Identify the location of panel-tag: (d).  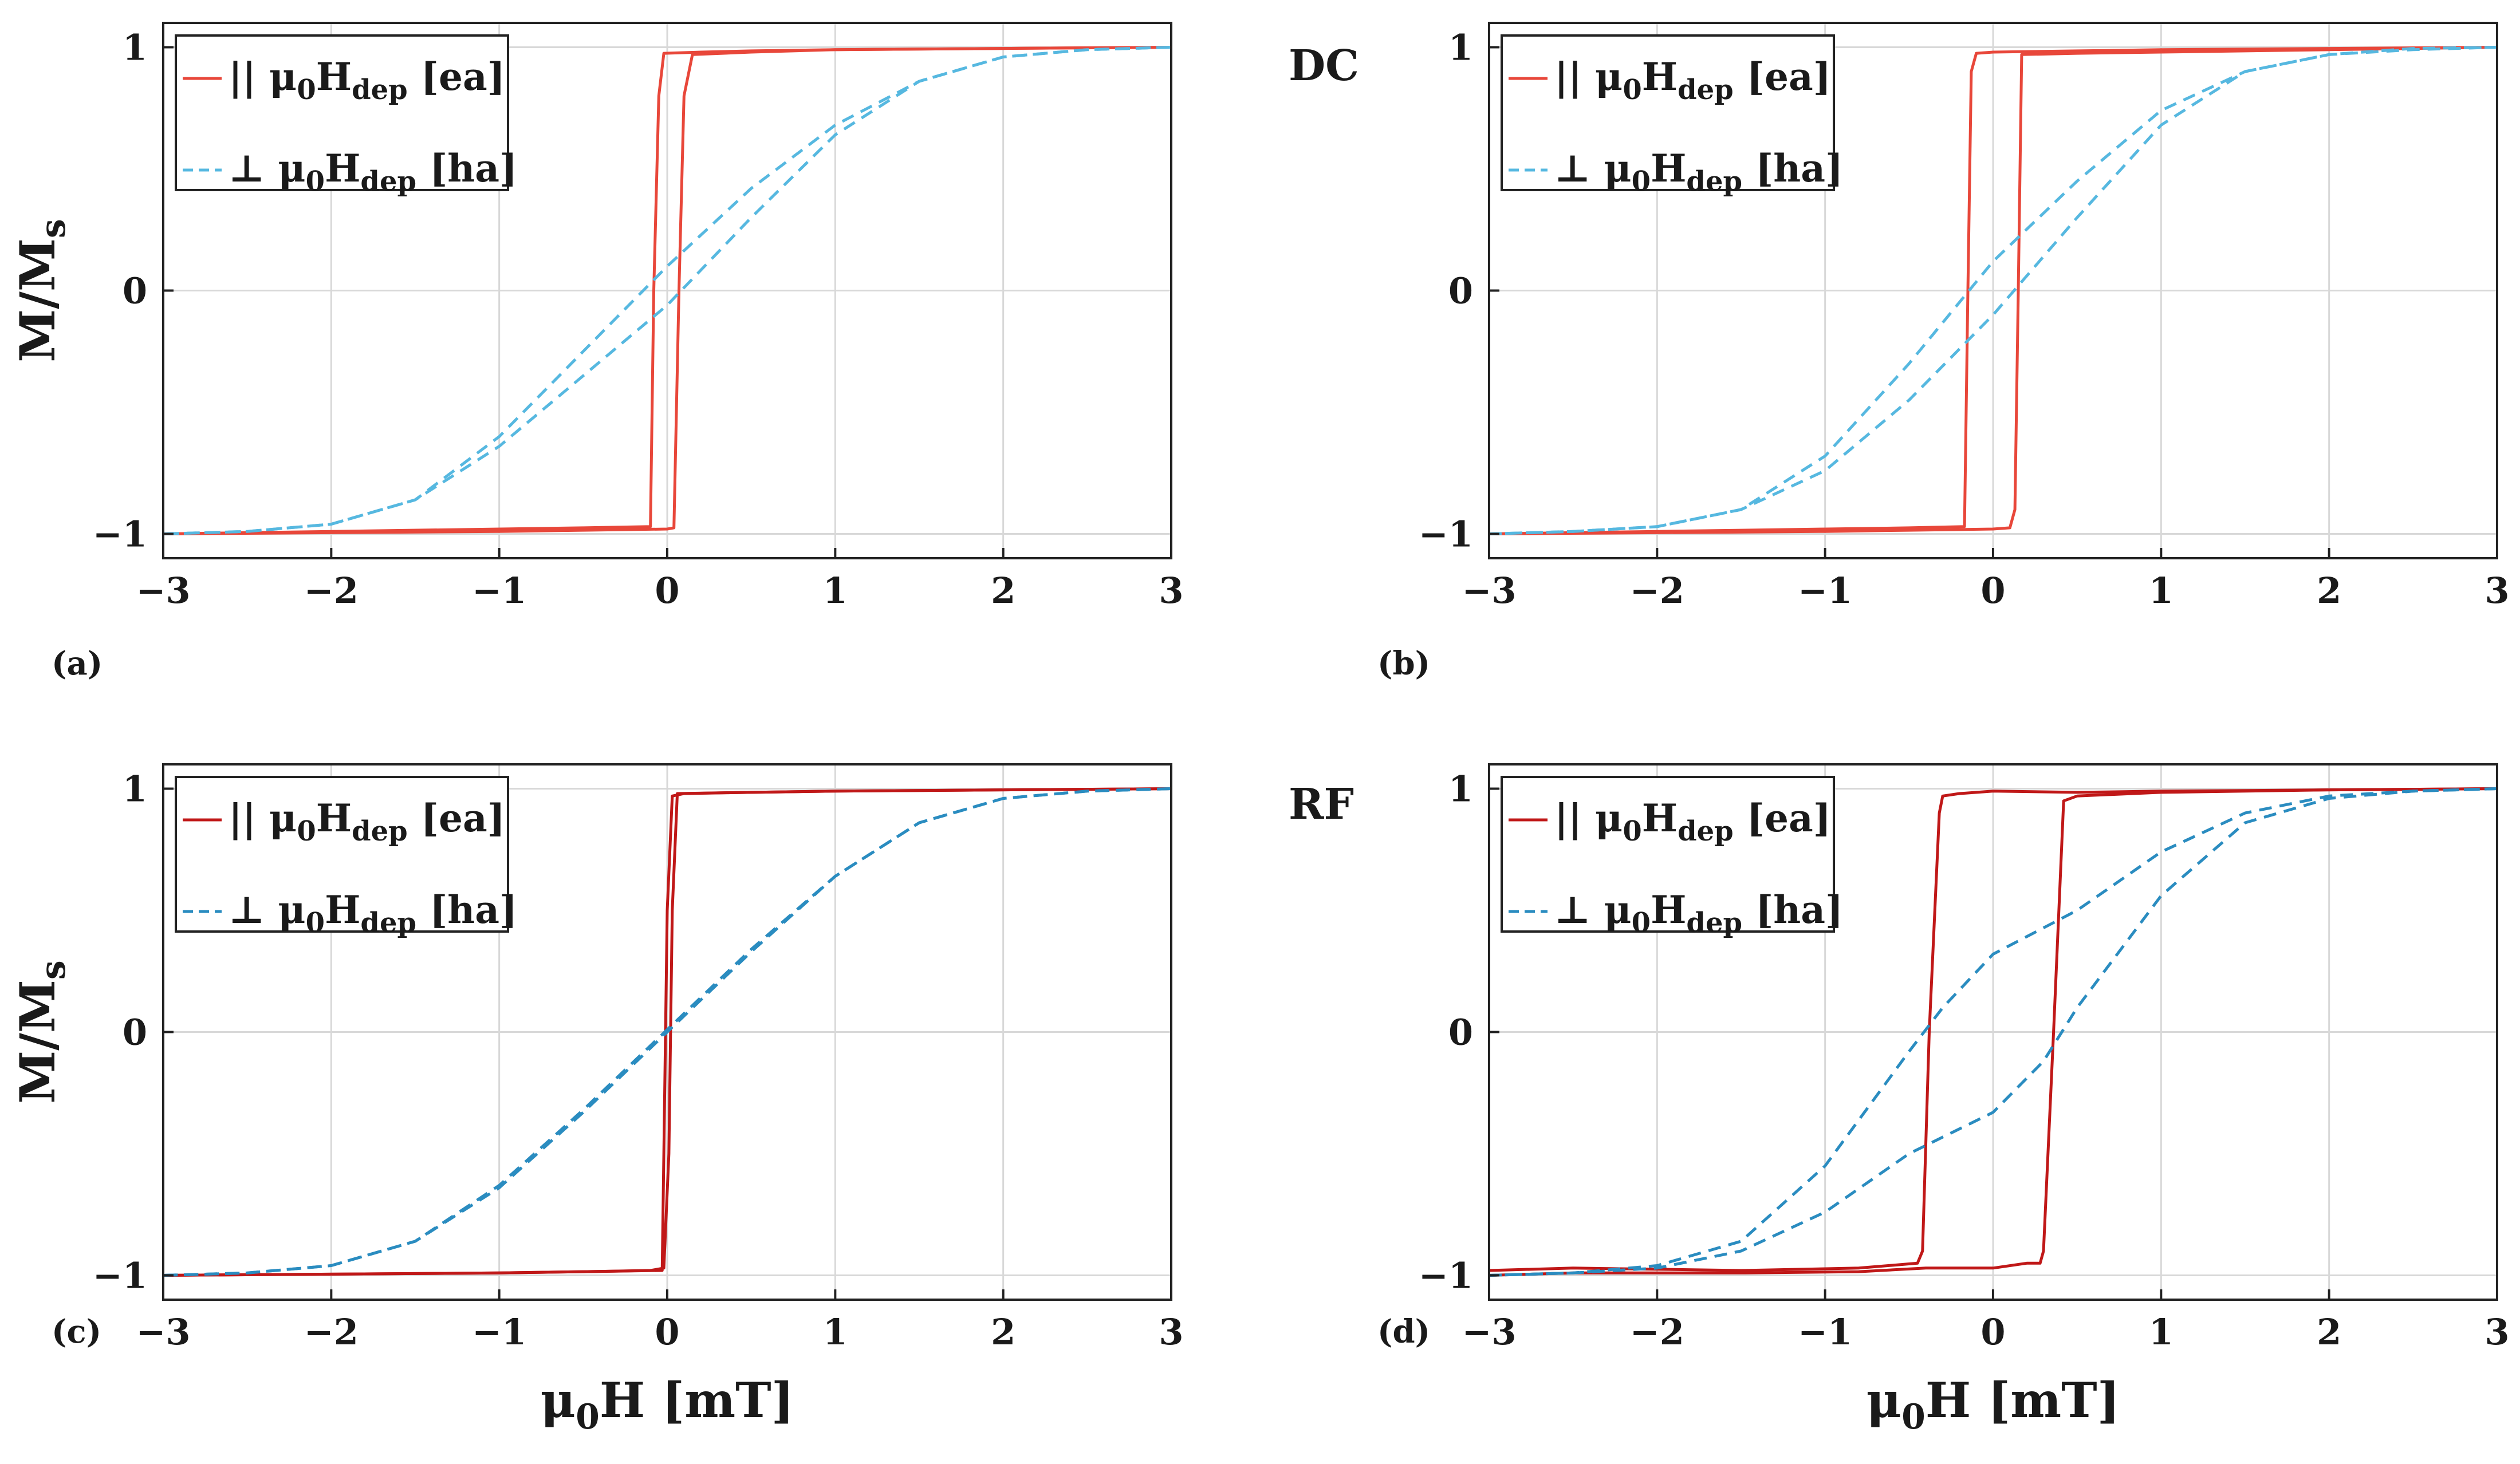
(1404, 1332).